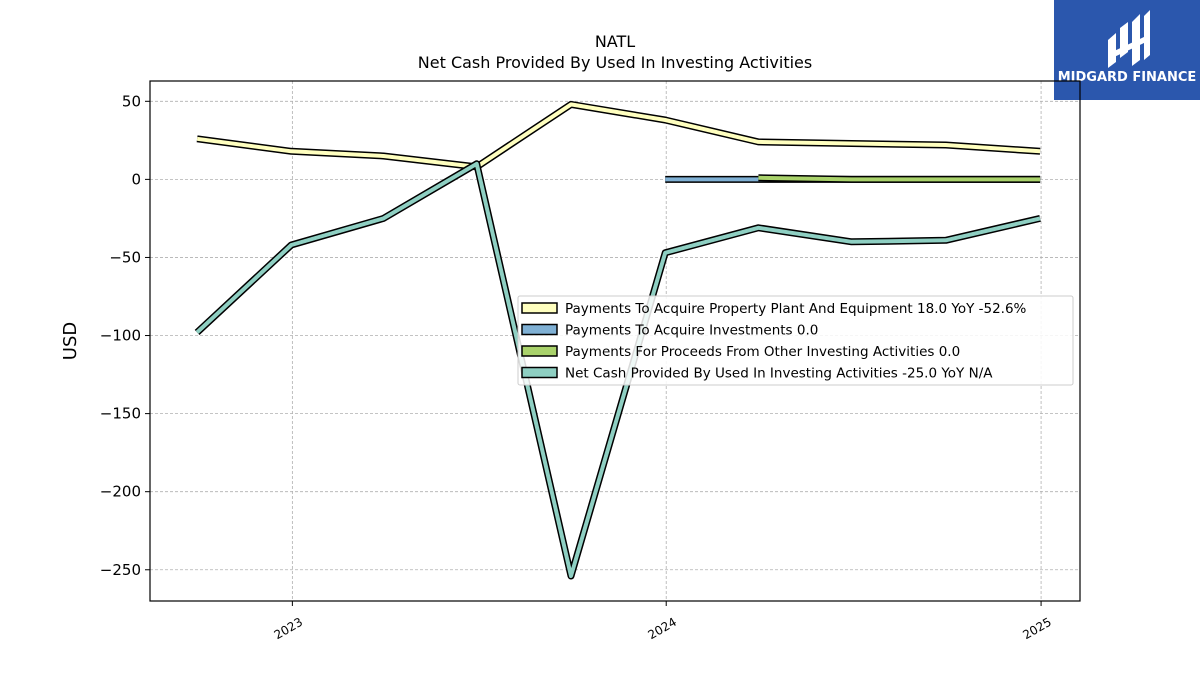 The image size is (1200, 675). Describe the element at coordinates (288, 628) in the screenshot. I see `x-tick-label: 2023` at that location.